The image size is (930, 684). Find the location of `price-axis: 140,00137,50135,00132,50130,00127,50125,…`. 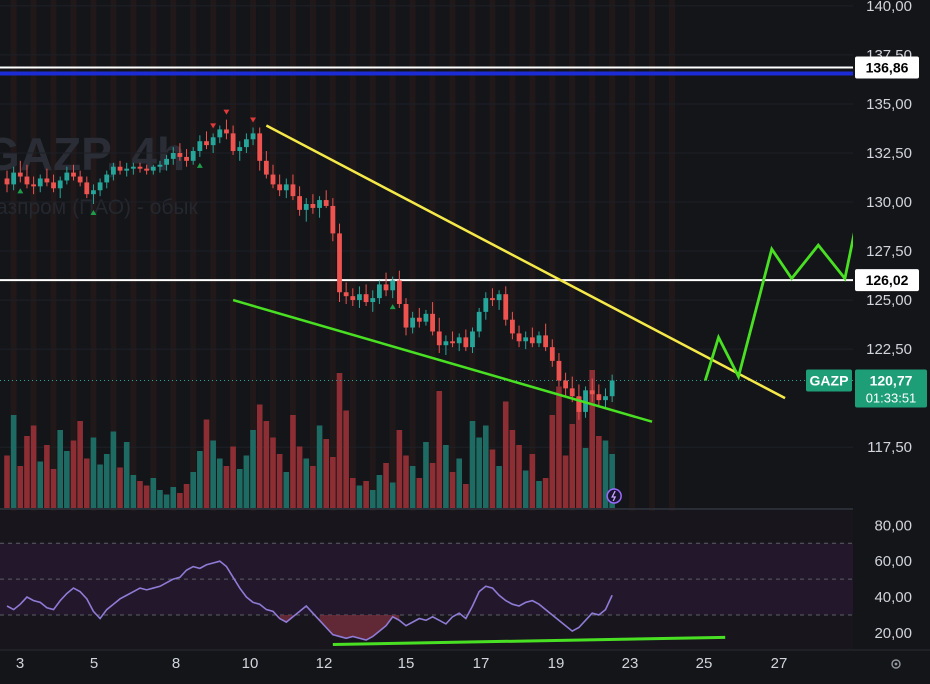

price-axis: 140,00137,50135,00132,50130,00127,50125,… is located at coordinates (891, 342).